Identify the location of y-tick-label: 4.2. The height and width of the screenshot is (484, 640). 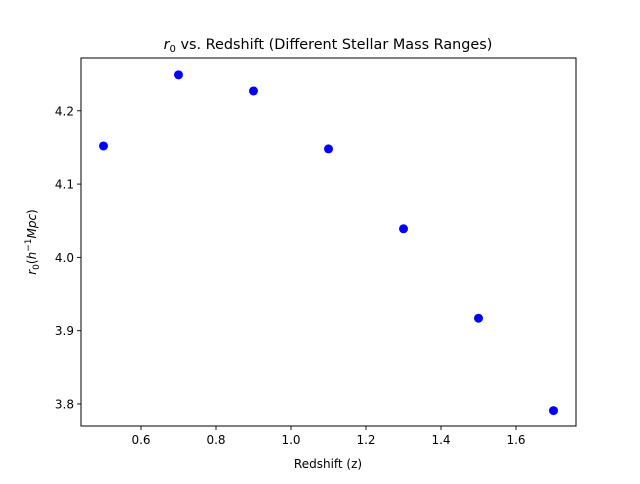
(64, 111).